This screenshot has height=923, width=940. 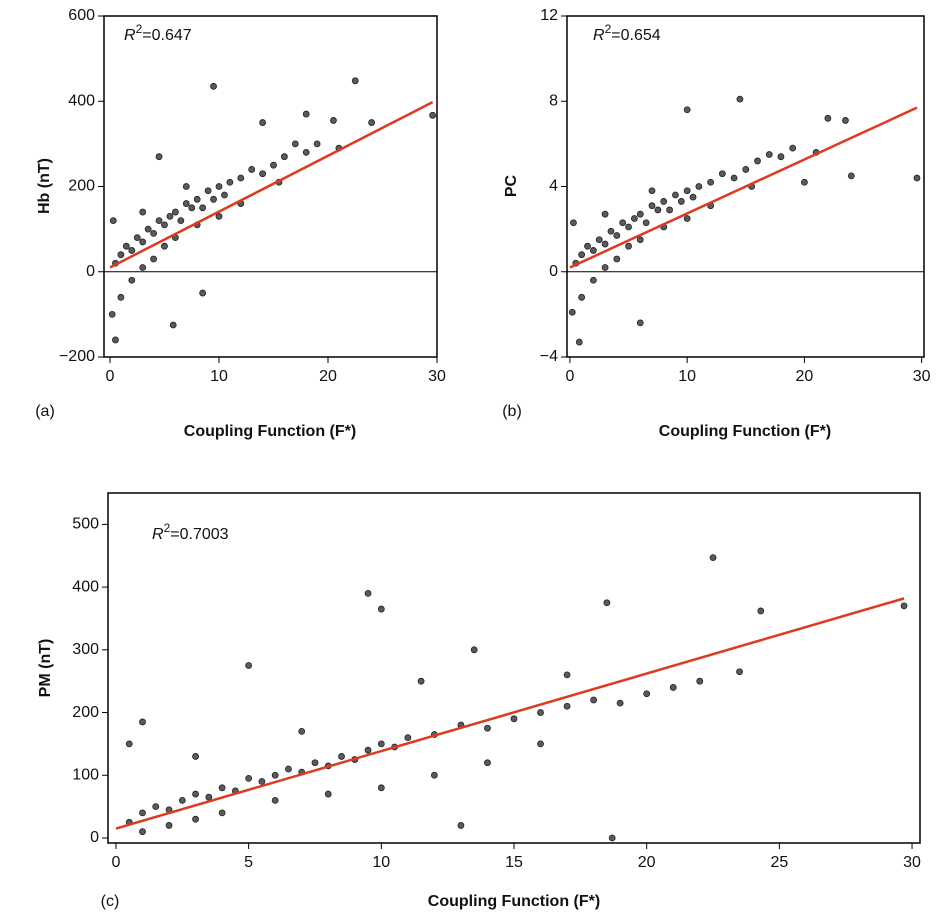 I want to click on y-tick-label: 12, so click(x=549, y=15).